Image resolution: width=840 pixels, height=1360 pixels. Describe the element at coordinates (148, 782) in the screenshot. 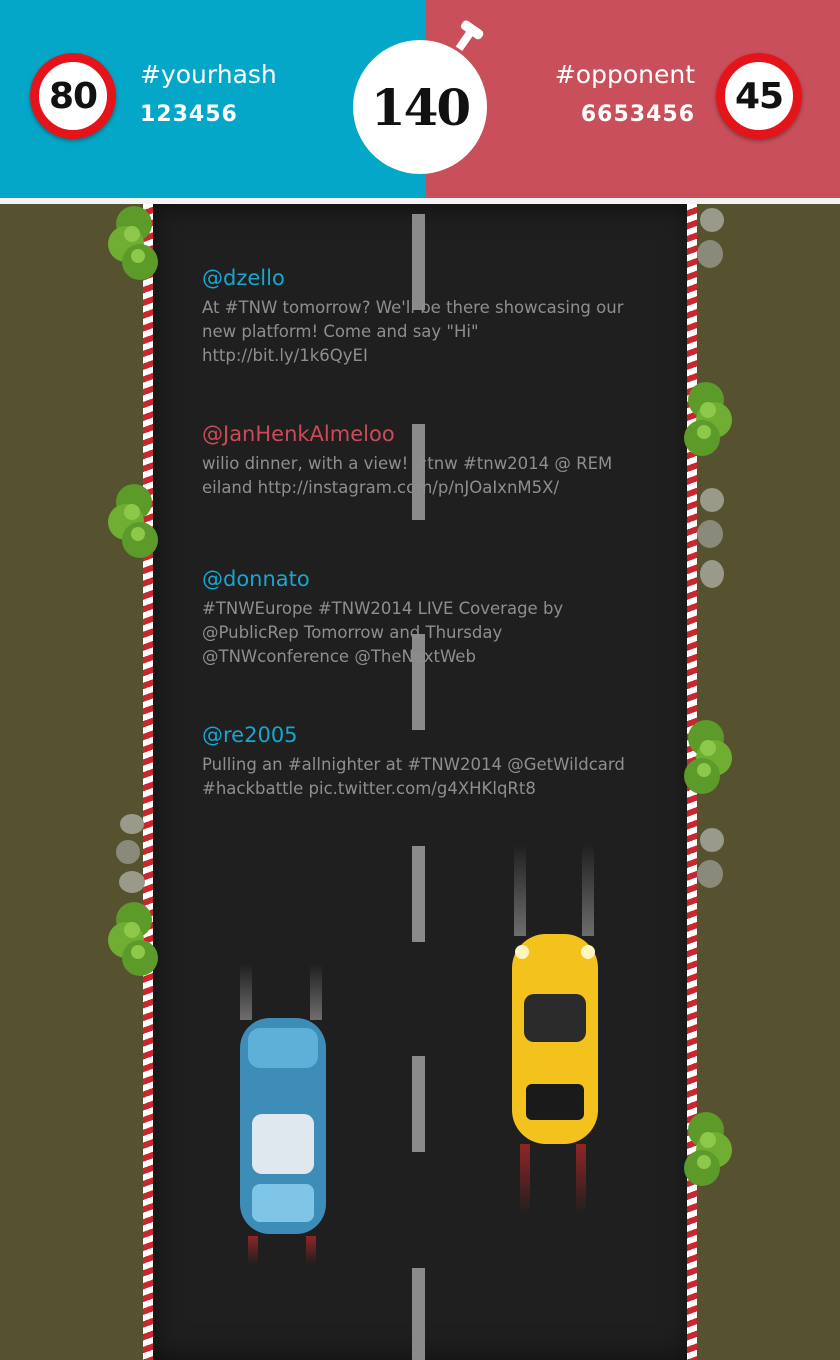

I see `left-kerb` at that location.